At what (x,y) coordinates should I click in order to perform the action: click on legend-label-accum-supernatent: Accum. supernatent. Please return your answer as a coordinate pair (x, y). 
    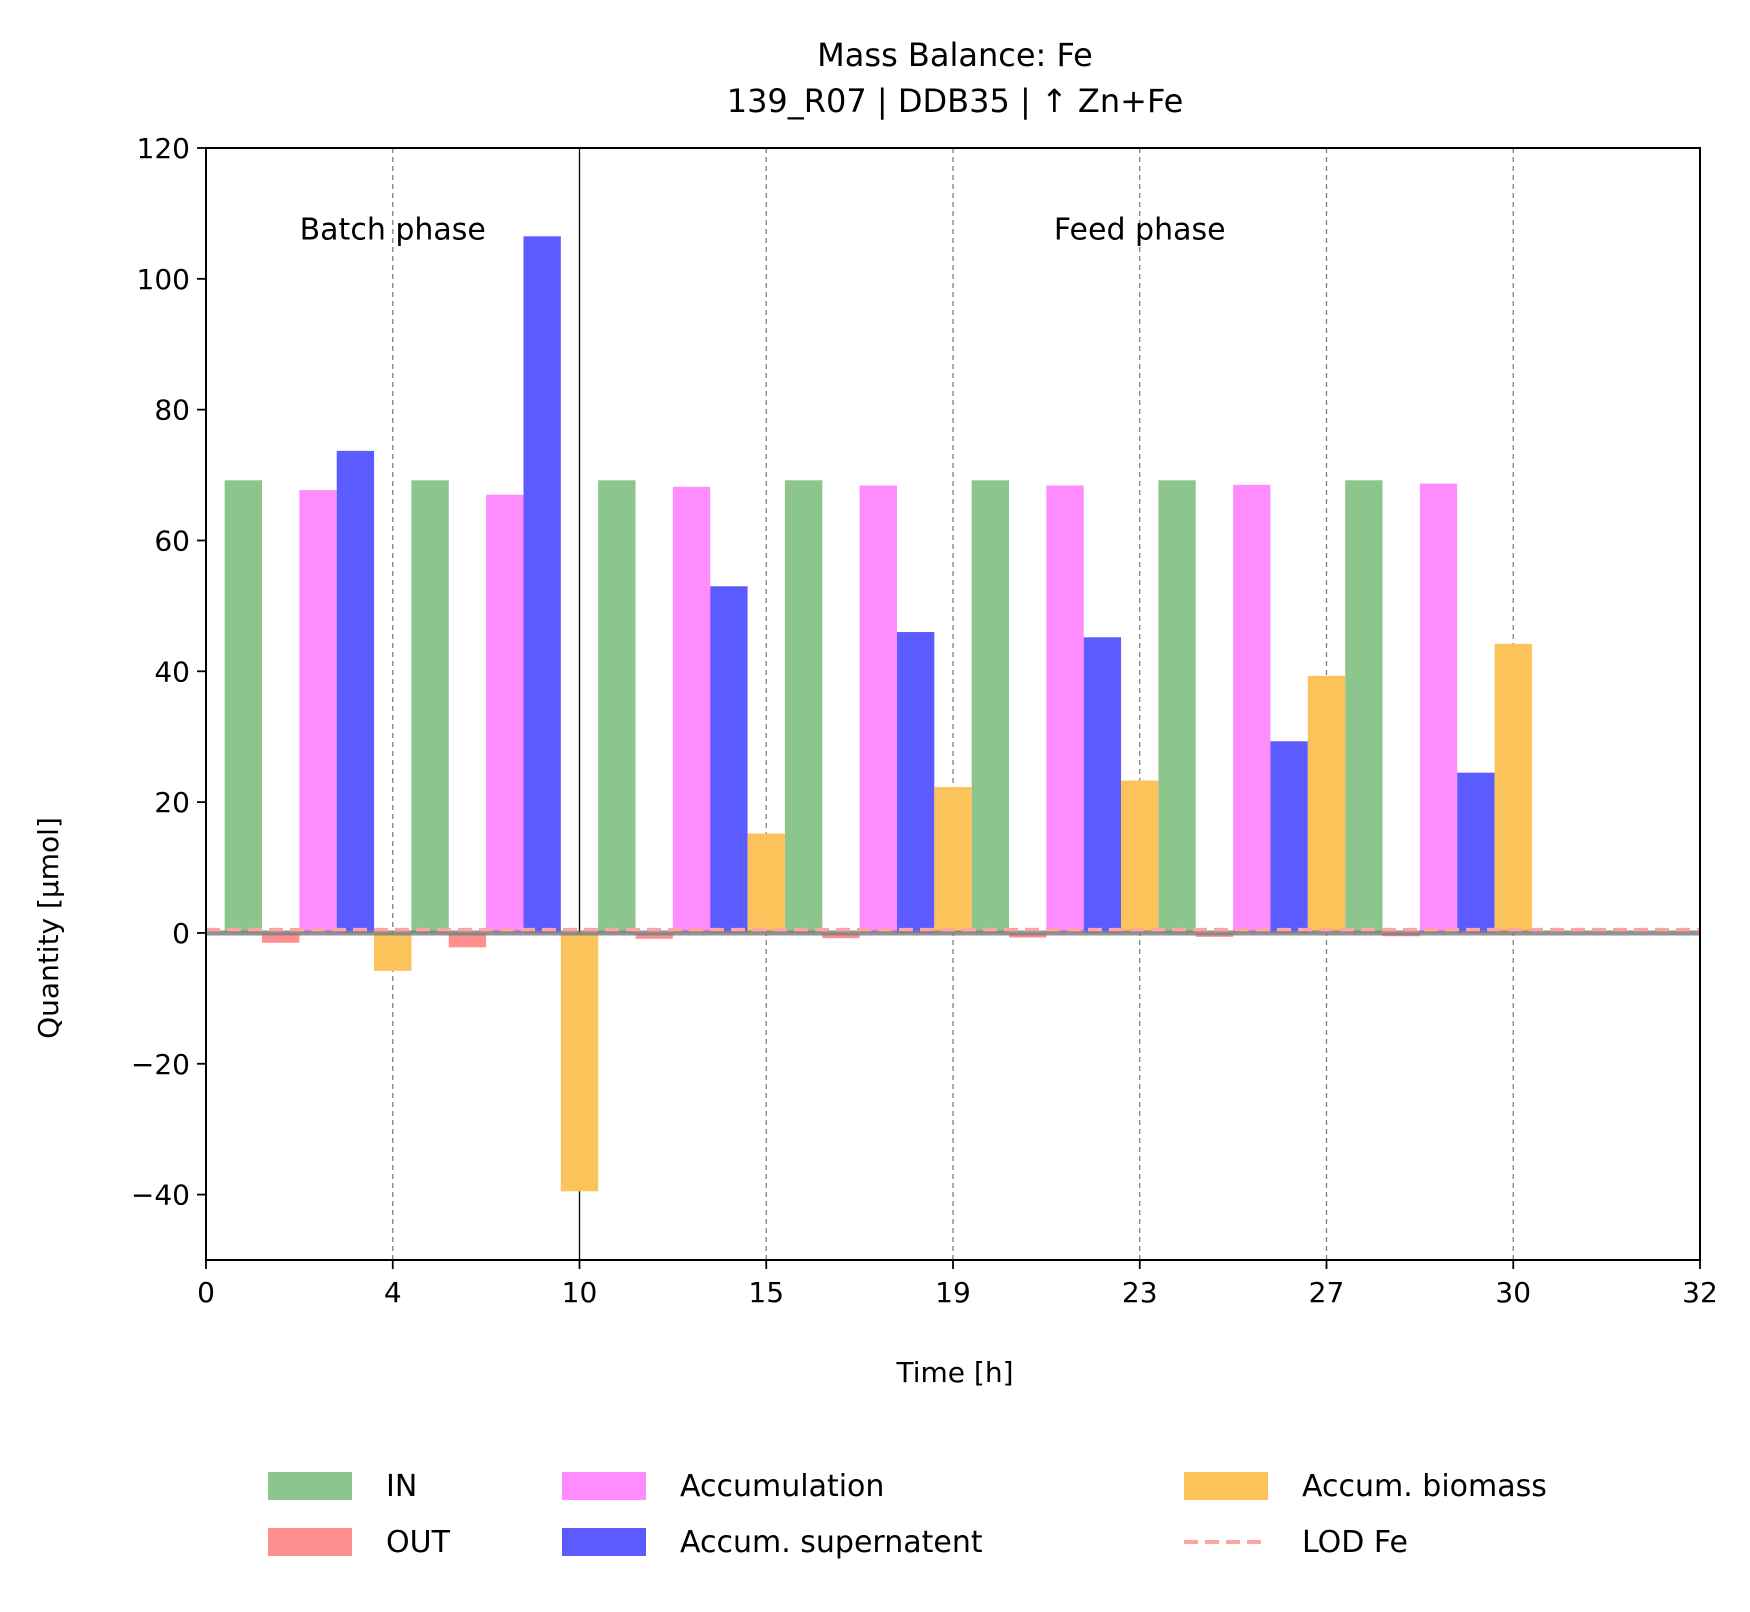
    Looking at the image, I should click on (831, 1542).